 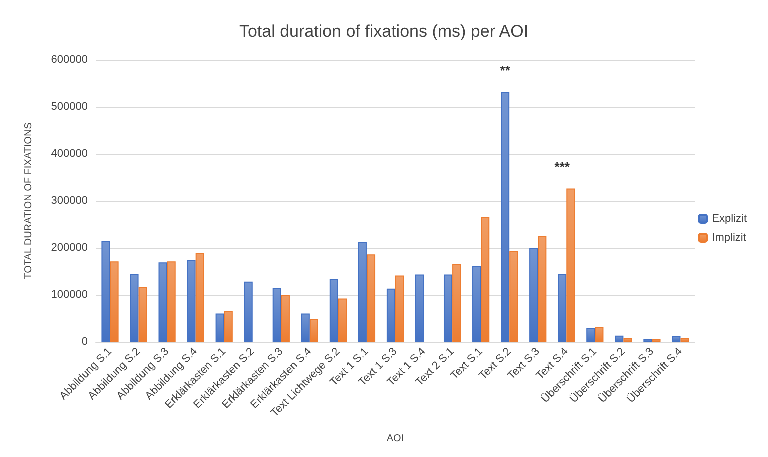 What do you see at coordinates (384, 31) in the screenshot?
I see `chart-title: Total duration of fixations (ms) per AOI` at bounding box center [384, 31].